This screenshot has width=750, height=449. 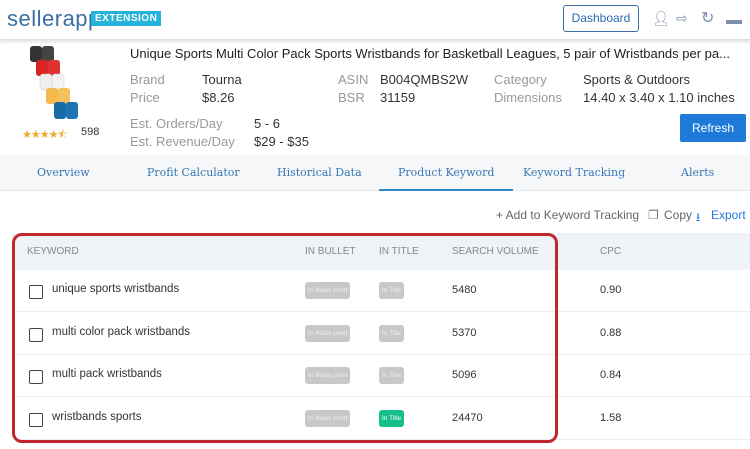 I want to click on brand-value: Tourna, so click(x=222, y=79).